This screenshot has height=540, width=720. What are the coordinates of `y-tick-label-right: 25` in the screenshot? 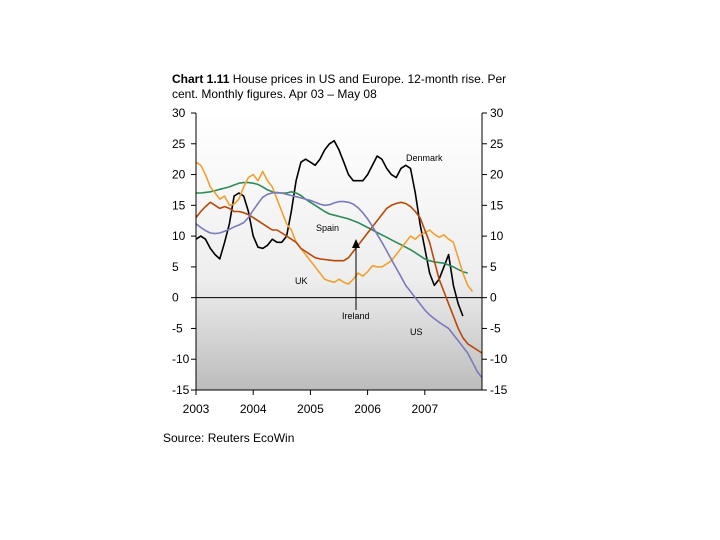 It's located at (497, 144).